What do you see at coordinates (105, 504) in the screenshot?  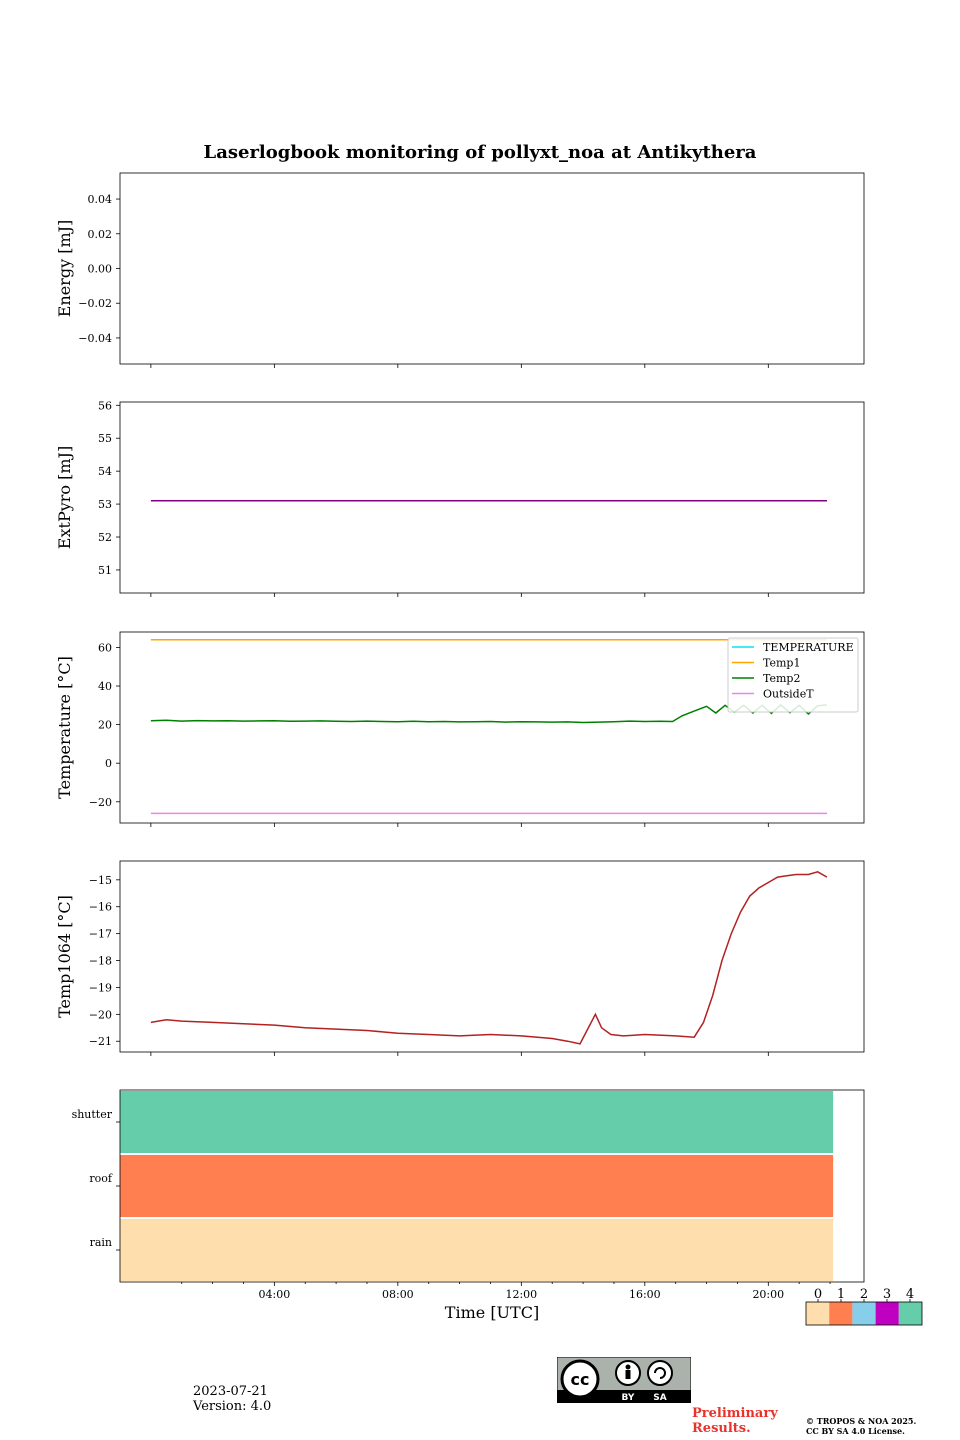 I see `extpyro-ytick-label: 53` at bounding box center [105, 504].